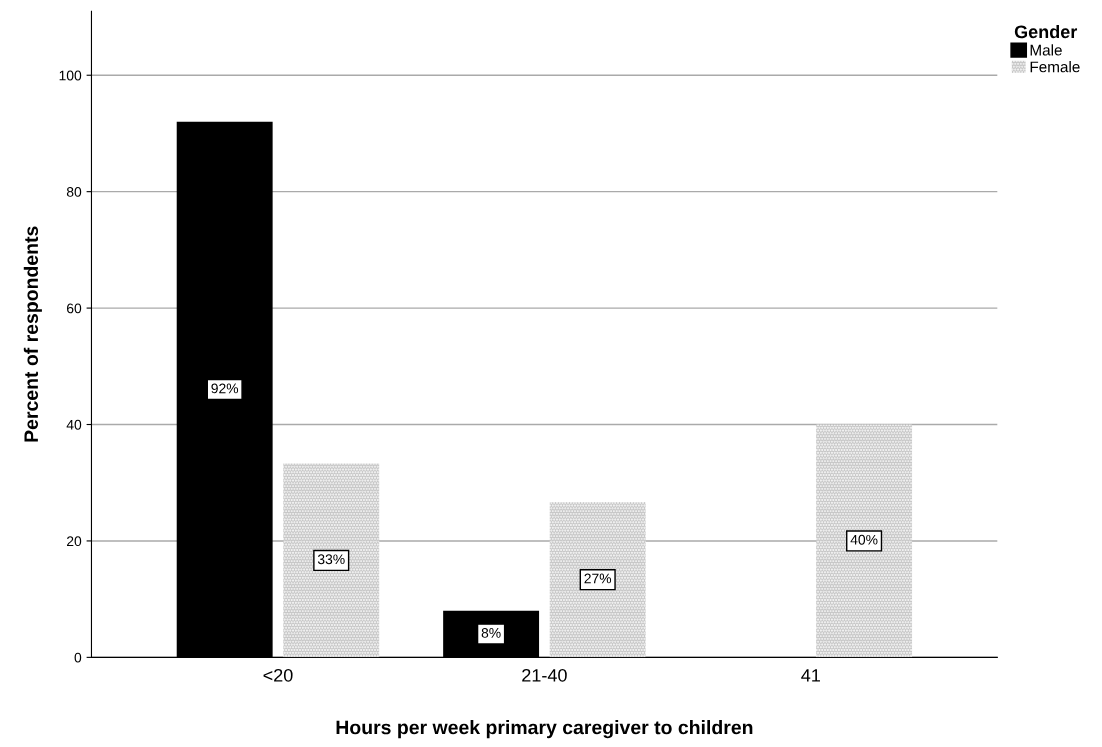  What do you see at coordinates (278, 675) in the screenshot?
I see `x-tick-label: <20` at bounding box center [278, 675].